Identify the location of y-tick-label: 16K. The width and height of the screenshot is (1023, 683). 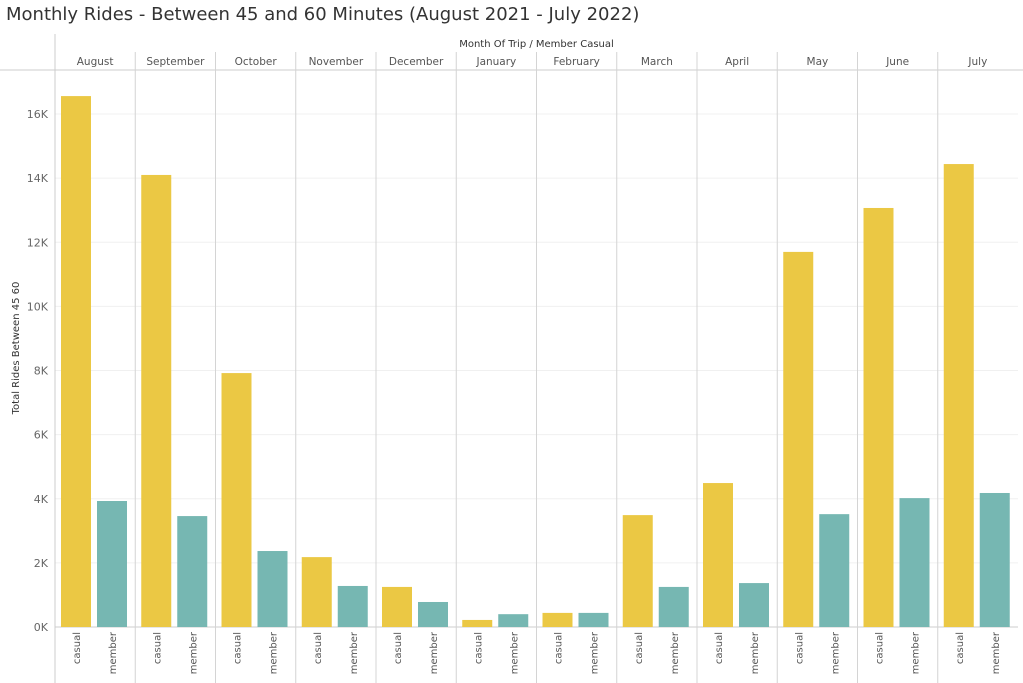
(38, 114).